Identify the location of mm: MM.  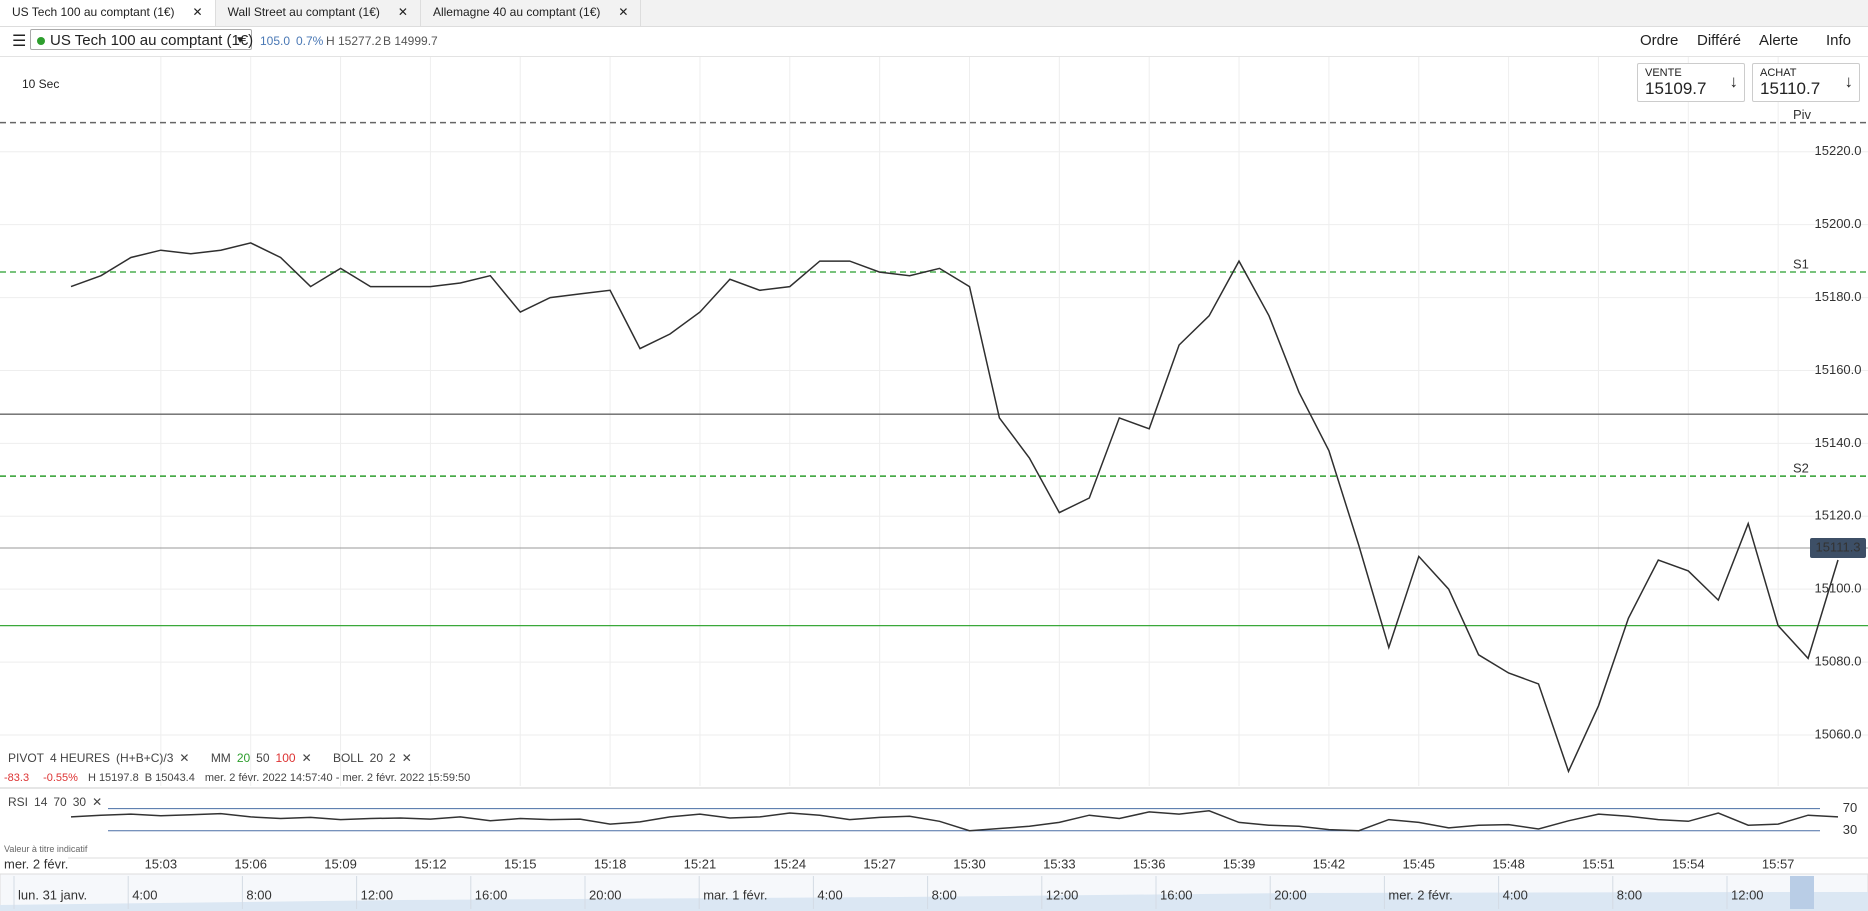
(220, 758).